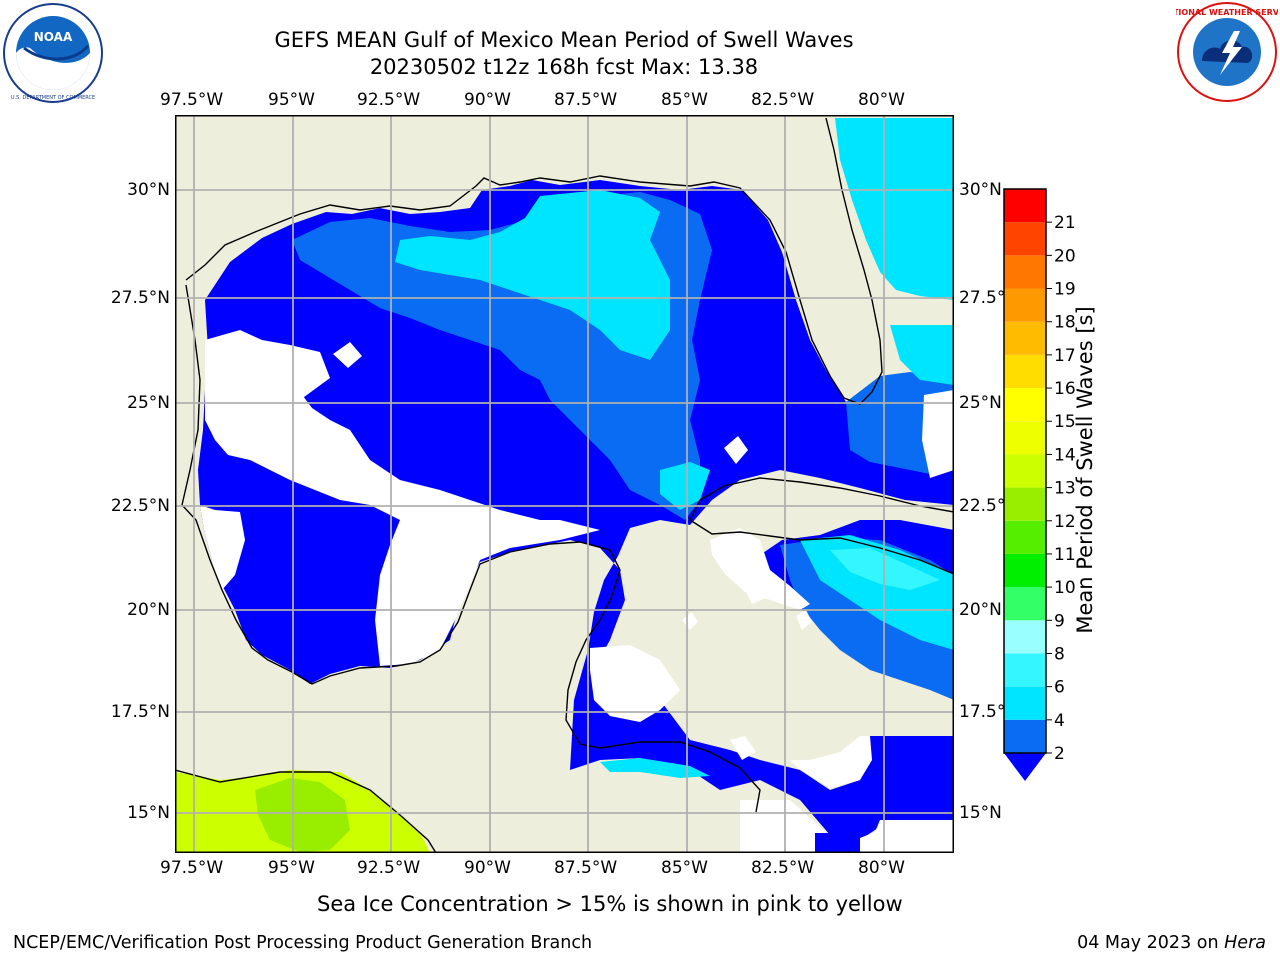 Image resolution: width=1280 pixels, height=960 pixels. I want to click on swell-band-4-6-honduras, so click(655, 768).